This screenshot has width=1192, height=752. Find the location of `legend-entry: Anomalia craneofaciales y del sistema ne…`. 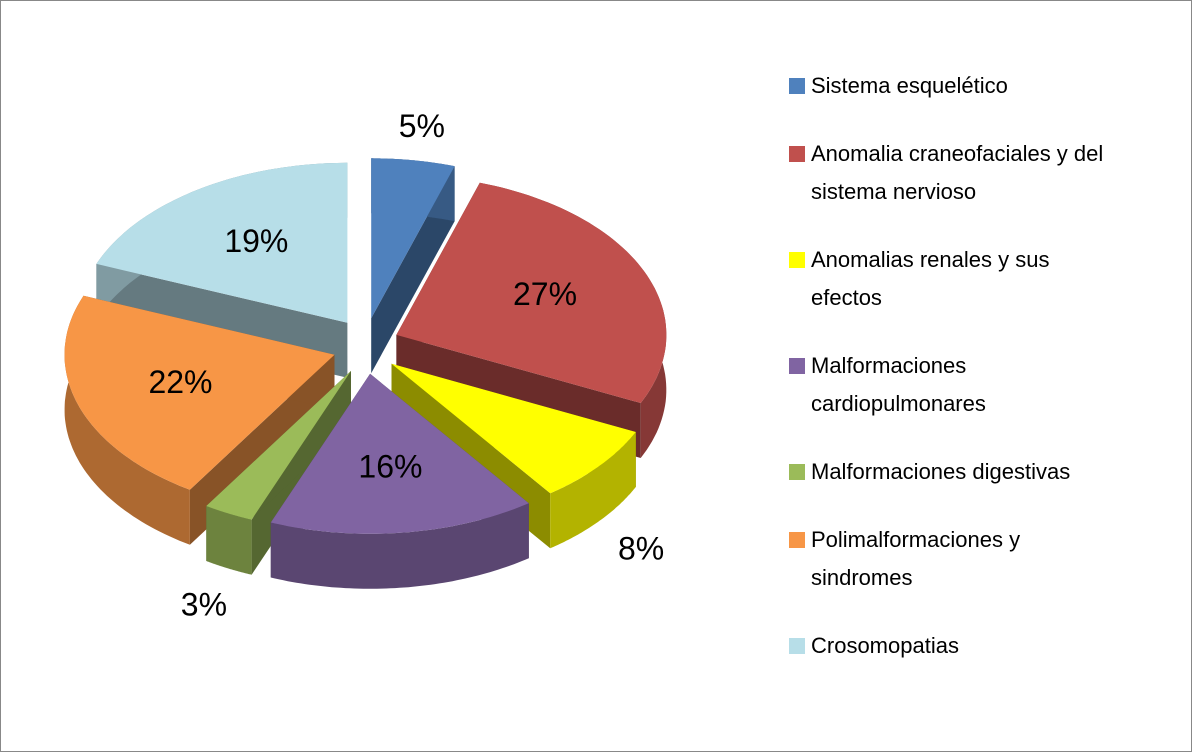

legend-entry: Anomalia craneofaciales y del sistema ne… is located at coordinates (959, 173).